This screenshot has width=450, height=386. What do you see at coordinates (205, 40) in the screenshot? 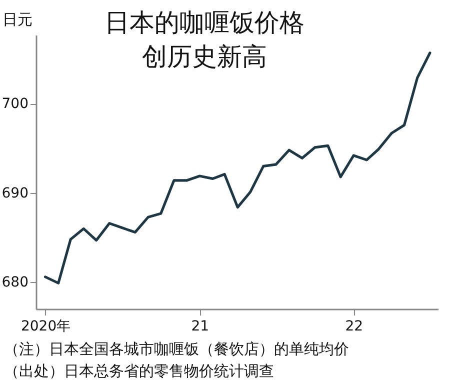
I see `chart-title: 日本的咖喱饭价格创历史新高` at bounding box center [205, 40].